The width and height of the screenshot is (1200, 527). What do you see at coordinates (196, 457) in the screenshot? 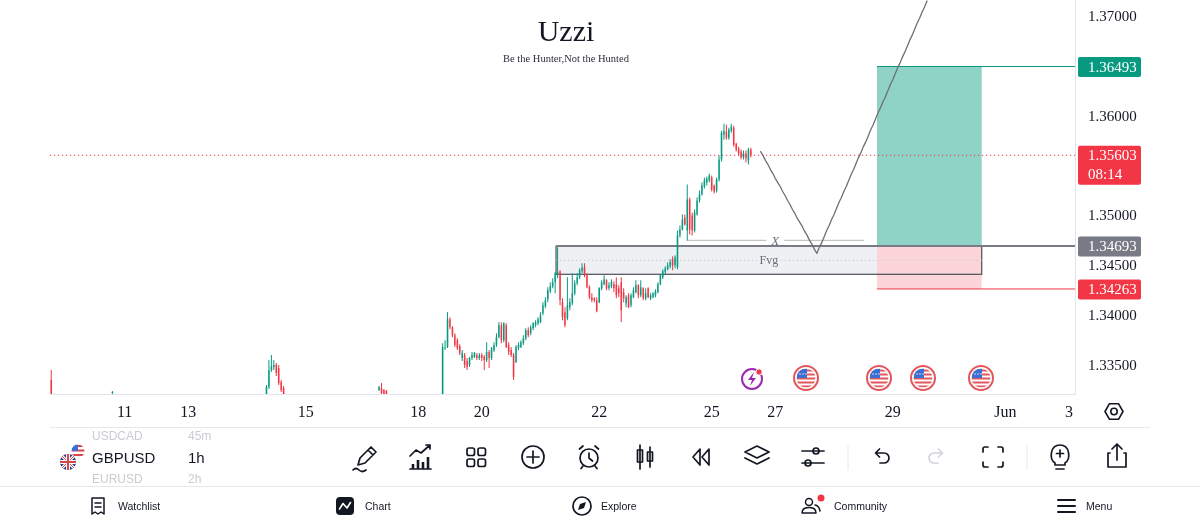
I see `text: 1h` at bounding box center [196, 457].